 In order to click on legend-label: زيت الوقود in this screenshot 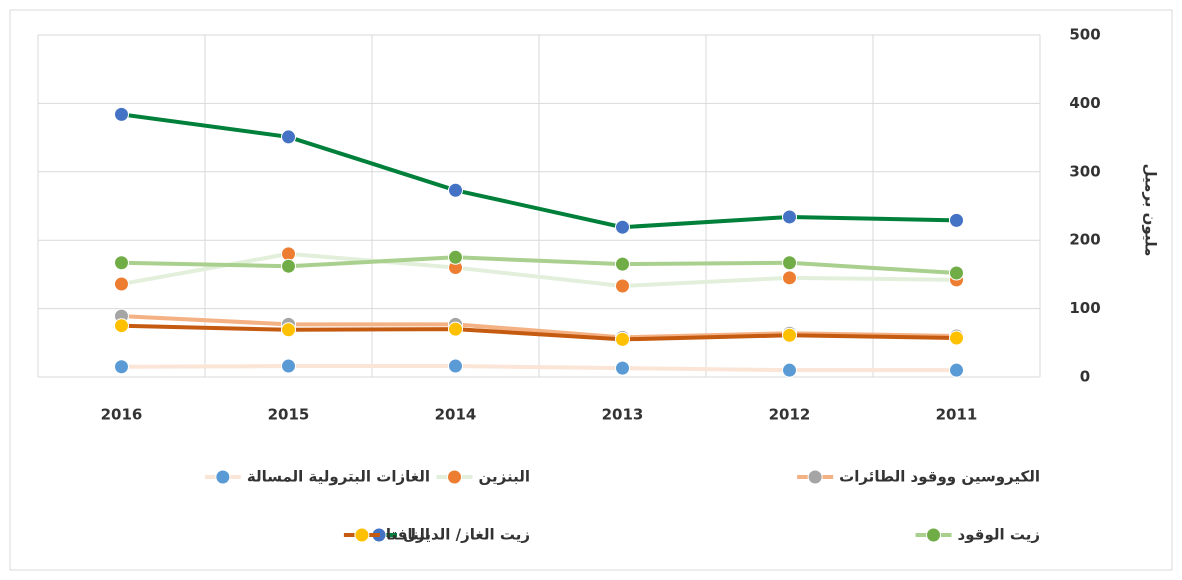, I will do `click(999, 535)`.